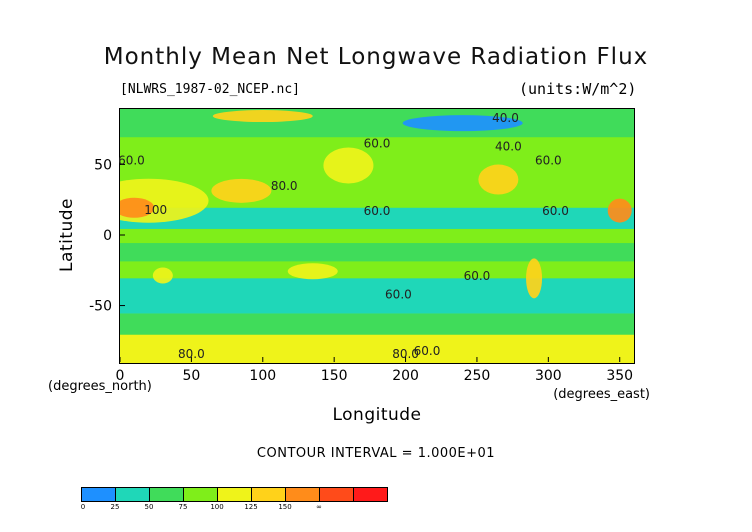 The width and height of the screenshot is (752, 532). What do you see at coordinates (120, 376) in the screenshot?
I see `x-tick-label: 0` at bounding box center [120, 376].